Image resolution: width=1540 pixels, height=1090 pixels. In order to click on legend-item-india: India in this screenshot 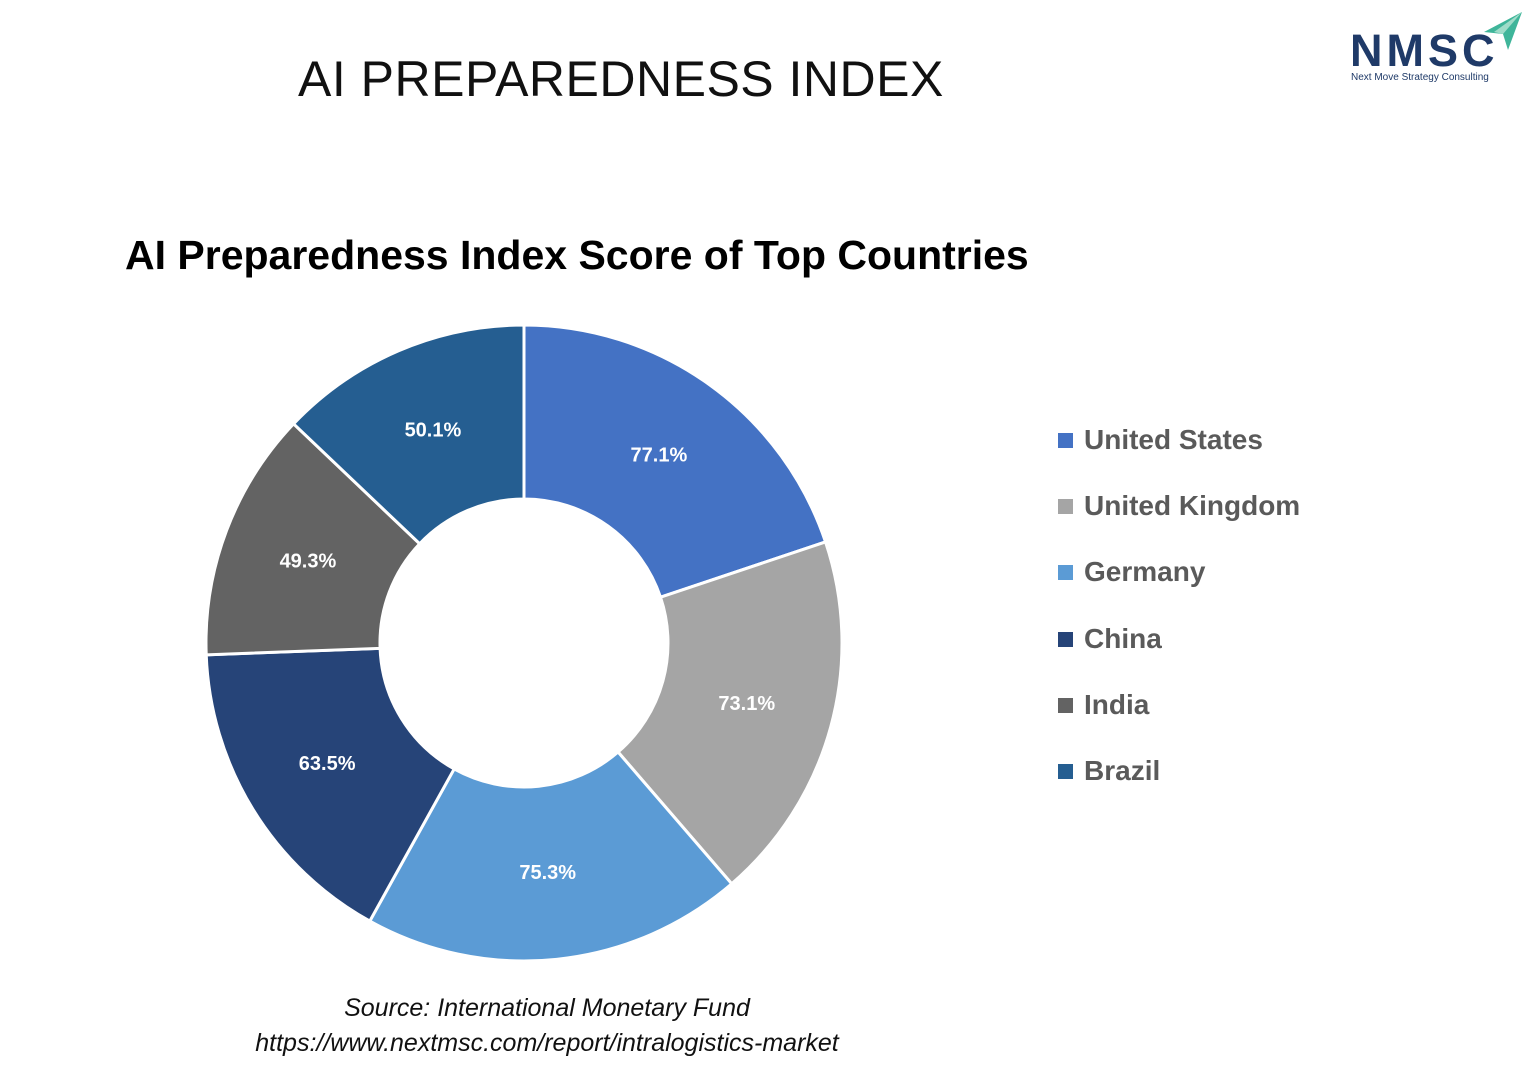, I will do `click(1179, 718)`.